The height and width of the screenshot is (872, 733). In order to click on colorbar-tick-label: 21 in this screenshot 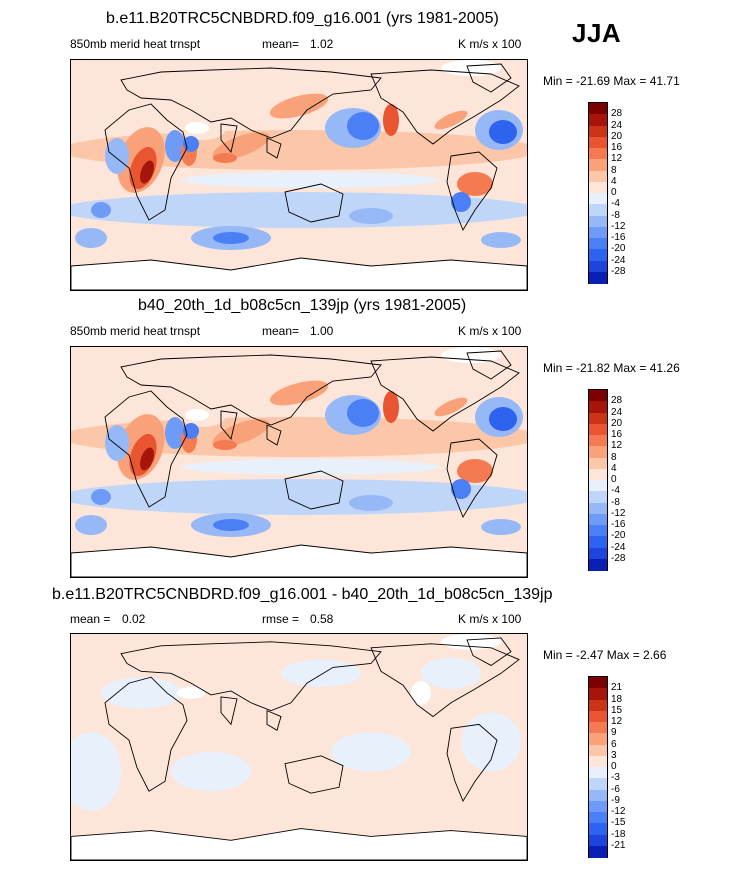, I will do `click(617, 688)`.